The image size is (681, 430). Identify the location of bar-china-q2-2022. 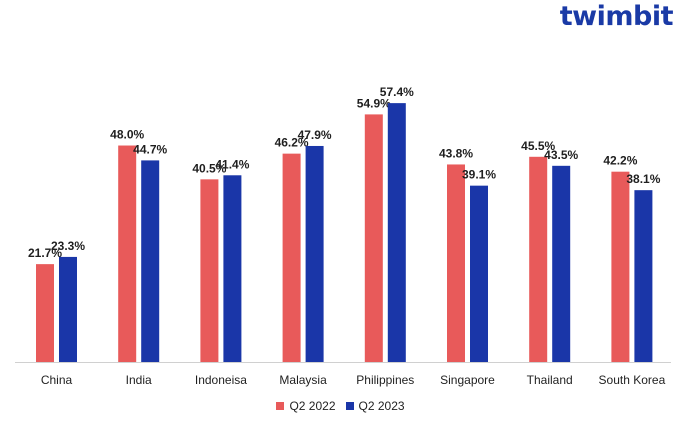
(45, 313).